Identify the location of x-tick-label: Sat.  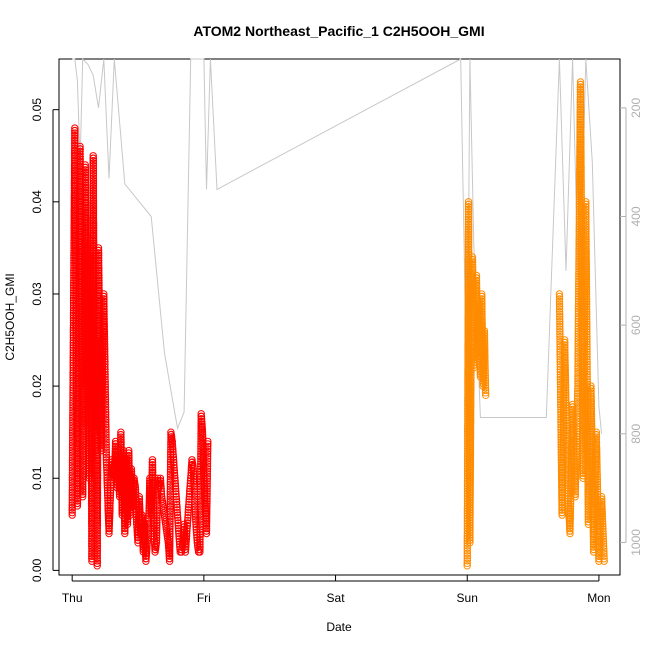
(336, 598).